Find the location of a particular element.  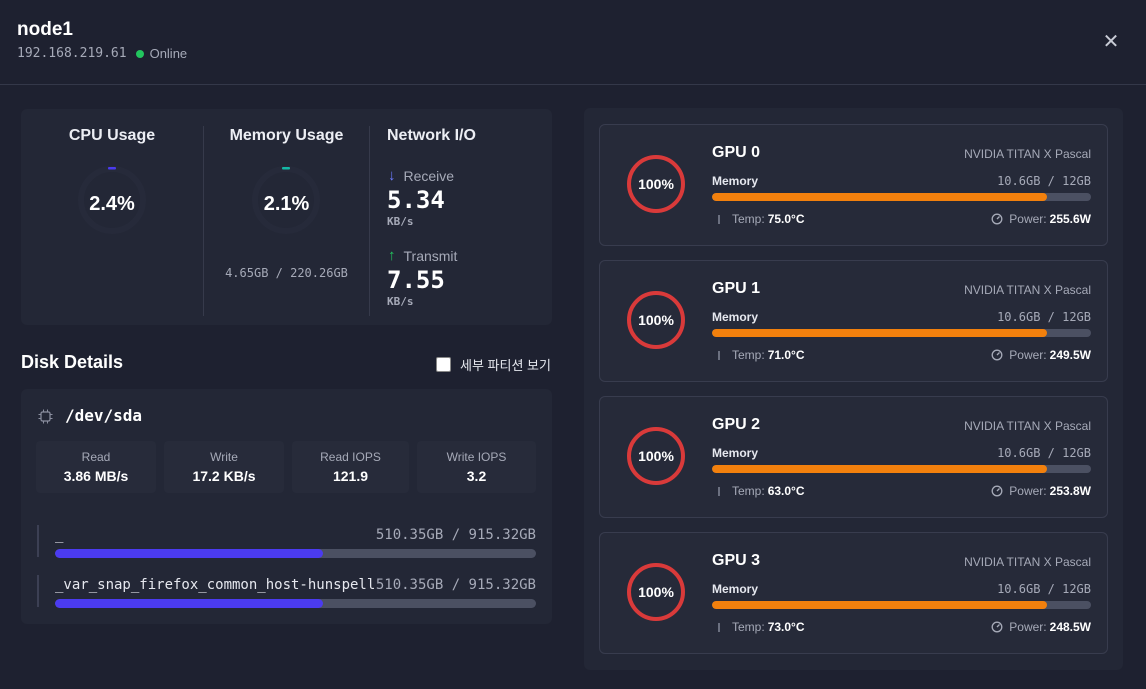

node-title: node1 is located at coordinates (45, 29).